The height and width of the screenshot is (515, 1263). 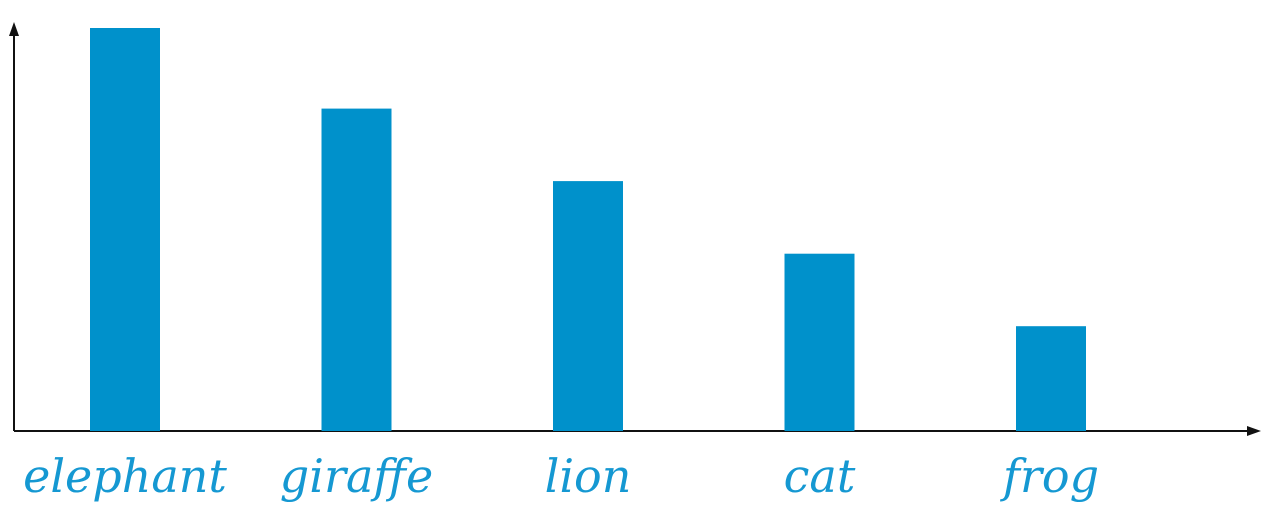 I want to click on category-labels: elephant giraffe lion cat frog, so click(x=561, y=476).